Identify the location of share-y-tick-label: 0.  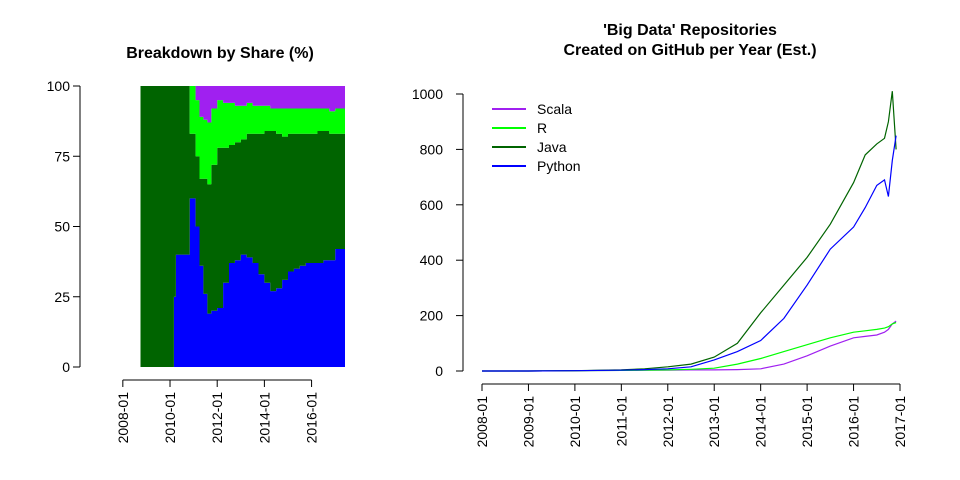
(66, 367).